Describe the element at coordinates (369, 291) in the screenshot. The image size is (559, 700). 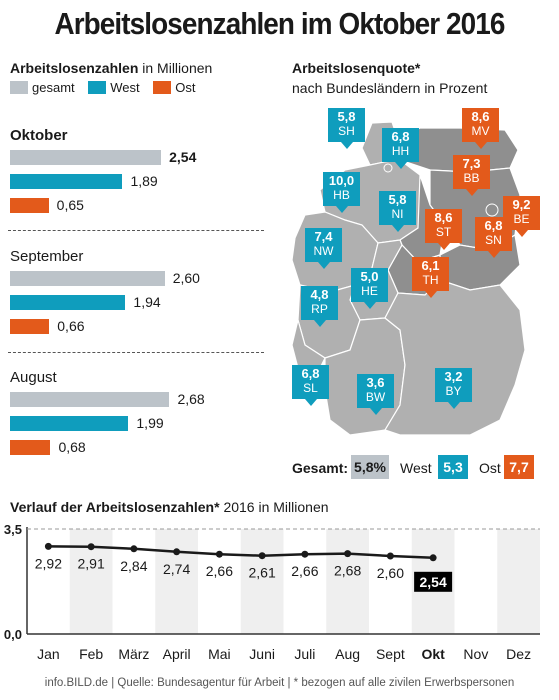
I see `state-code: HE` at that location.